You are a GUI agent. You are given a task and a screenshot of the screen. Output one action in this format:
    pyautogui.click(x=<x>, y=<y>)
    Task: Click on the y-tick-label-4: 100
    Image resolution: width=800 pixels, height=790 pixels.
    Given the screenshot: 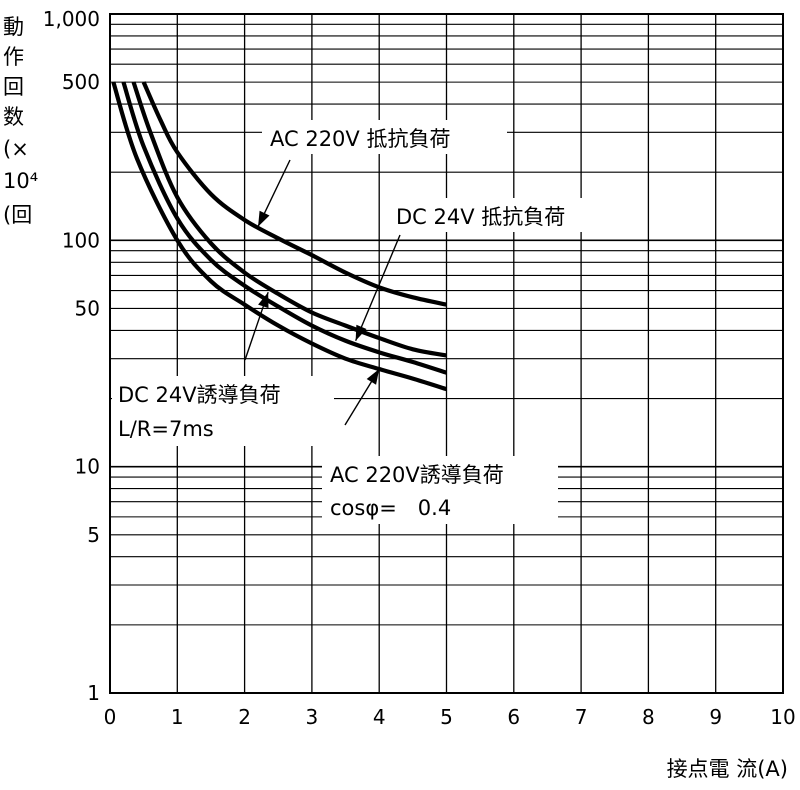 What is the action you would take?
    pyautogui.click(x=81, y=240)
    